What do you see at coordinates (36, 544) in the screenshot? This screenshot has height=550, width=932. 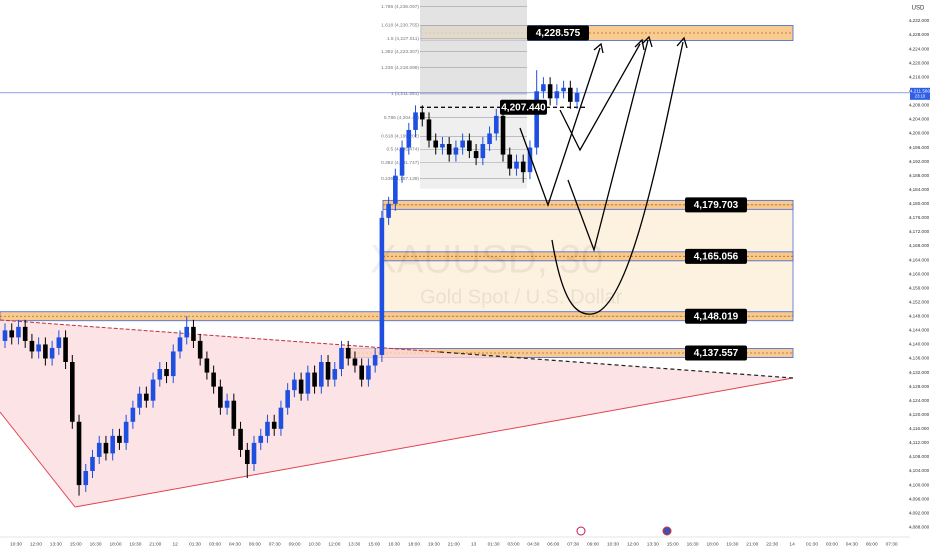 I see `x-tick-label: 12:00` at bounding box center [36, 544].